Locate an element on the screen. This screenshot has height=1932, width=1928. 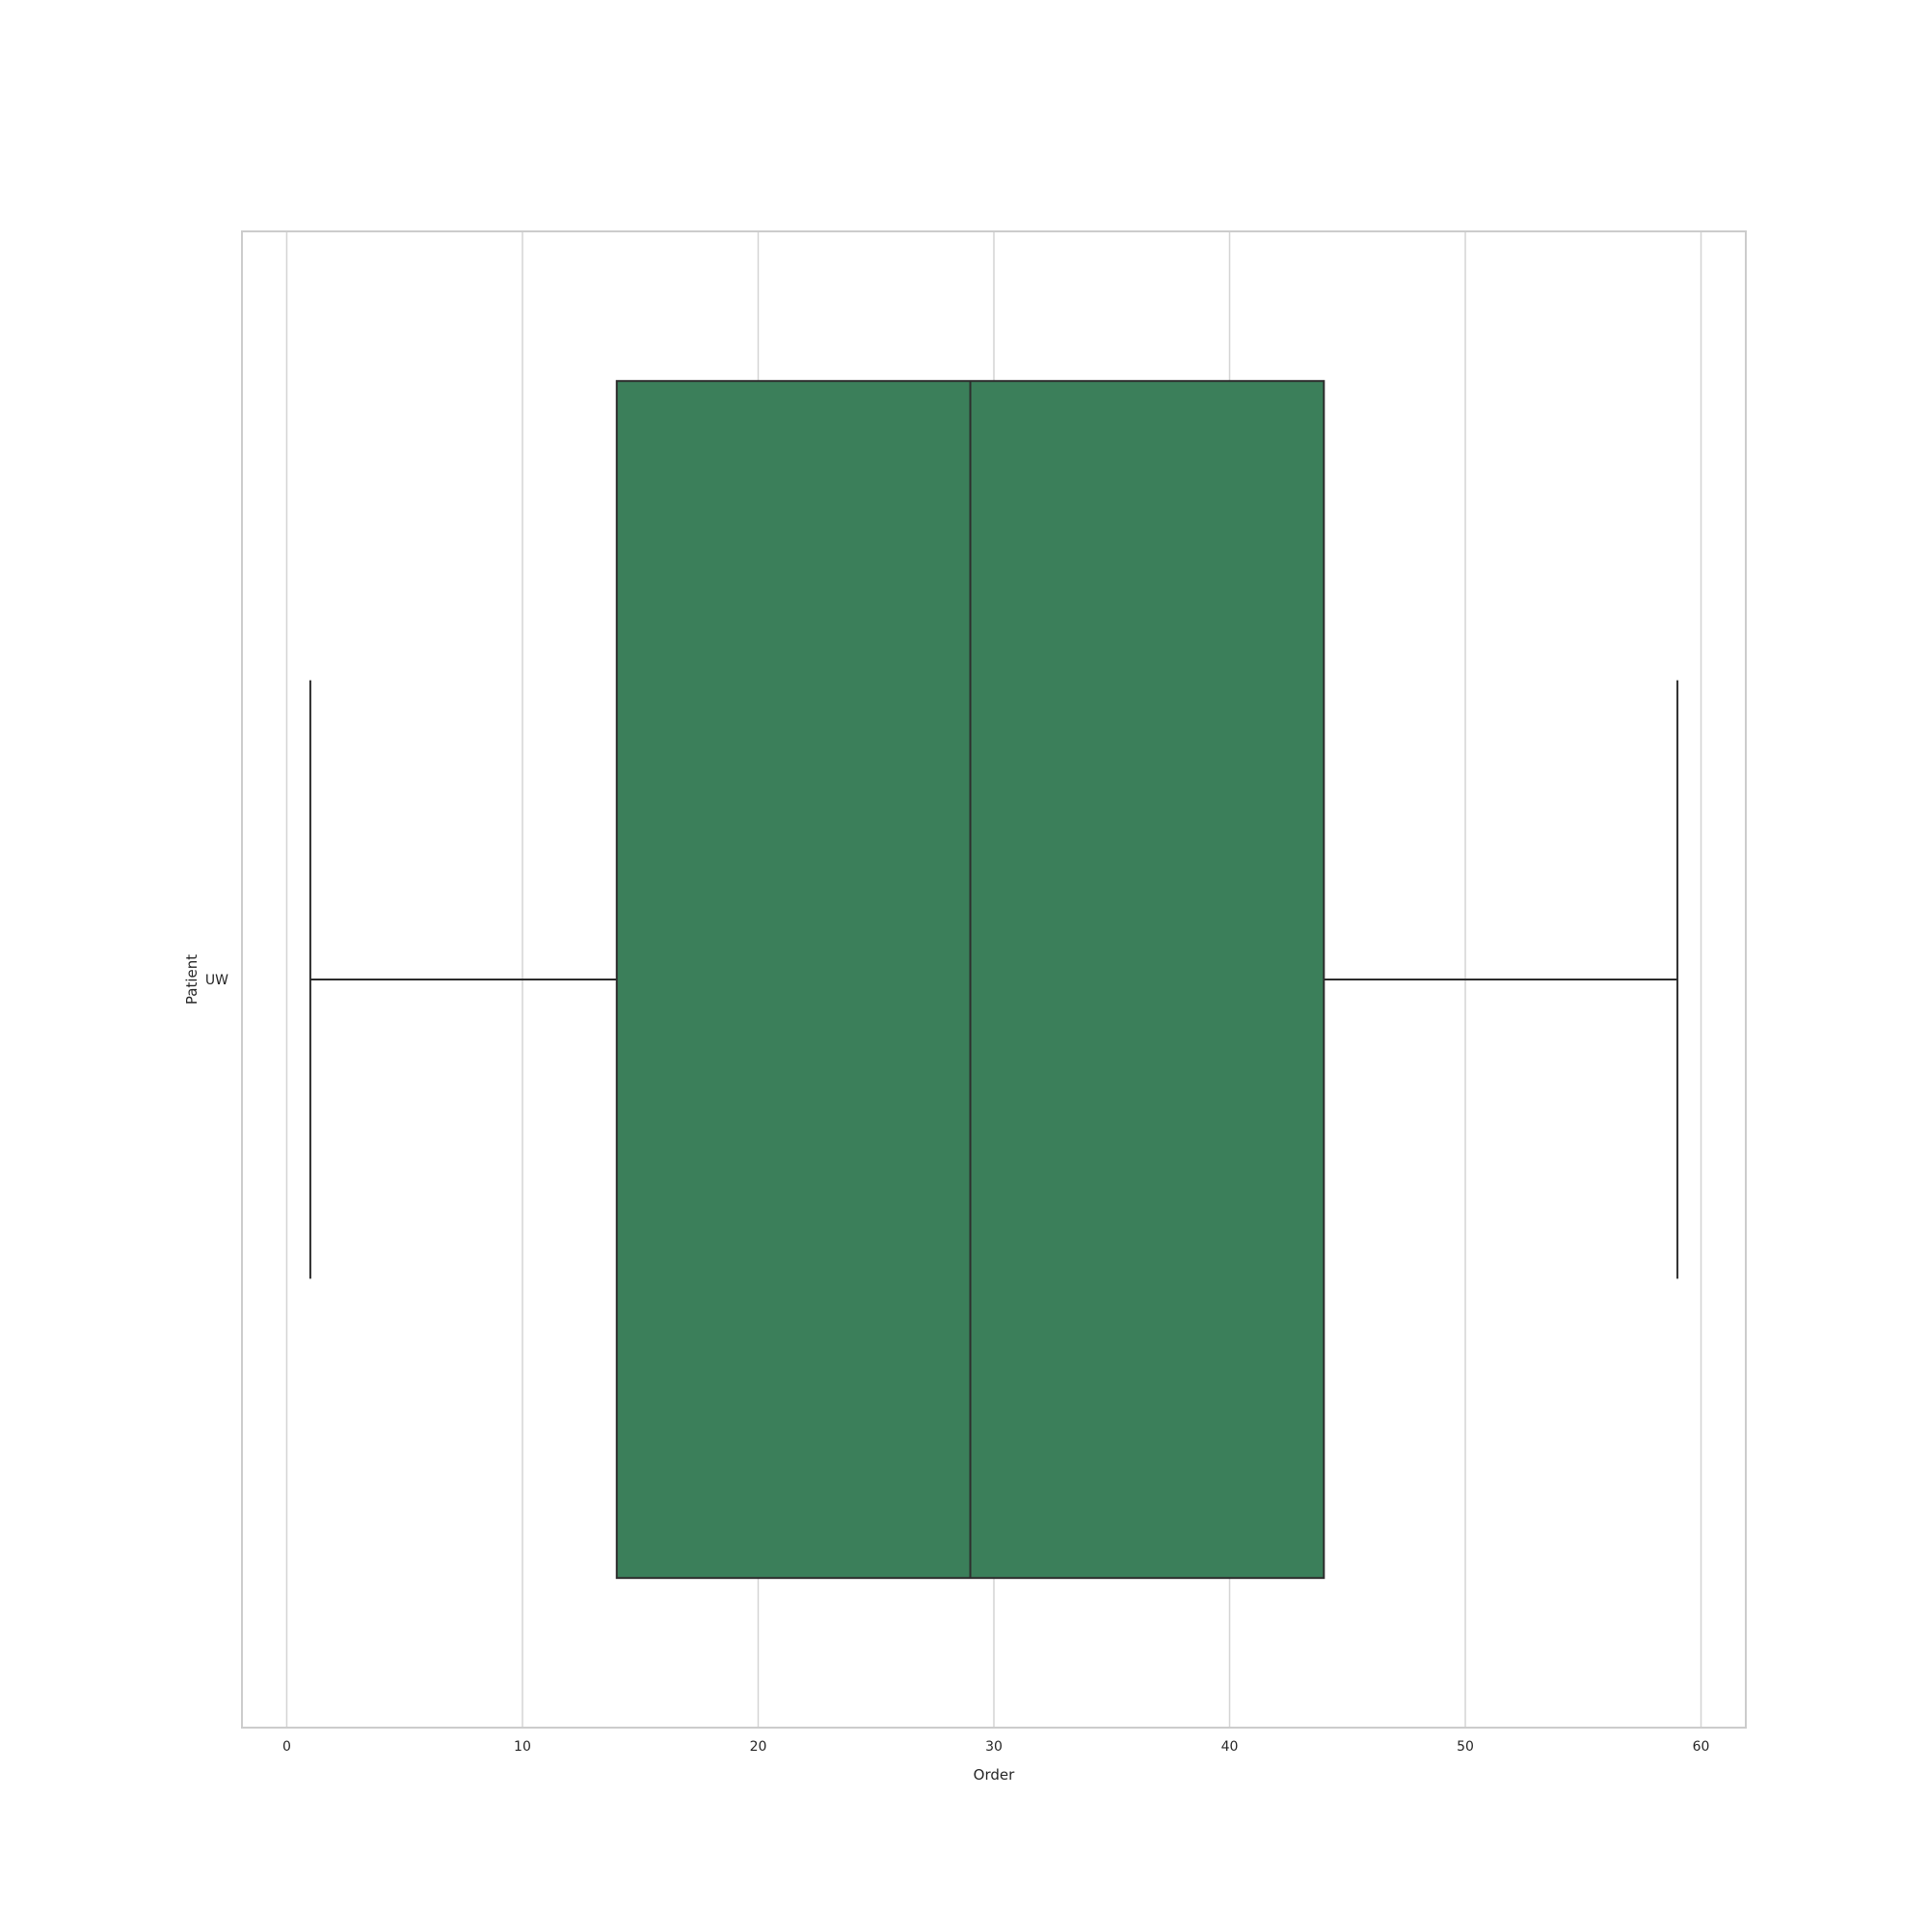
x-tick-label: 50 is located at coordinates (1465, 1747).